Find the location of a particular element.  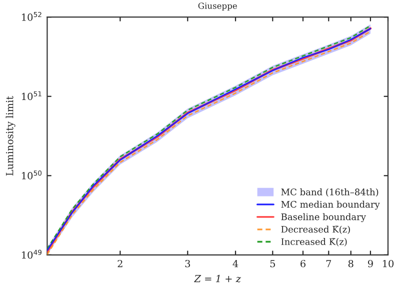

y-tick-label: 10$^{51}$ is located at coordinates (32, 95).